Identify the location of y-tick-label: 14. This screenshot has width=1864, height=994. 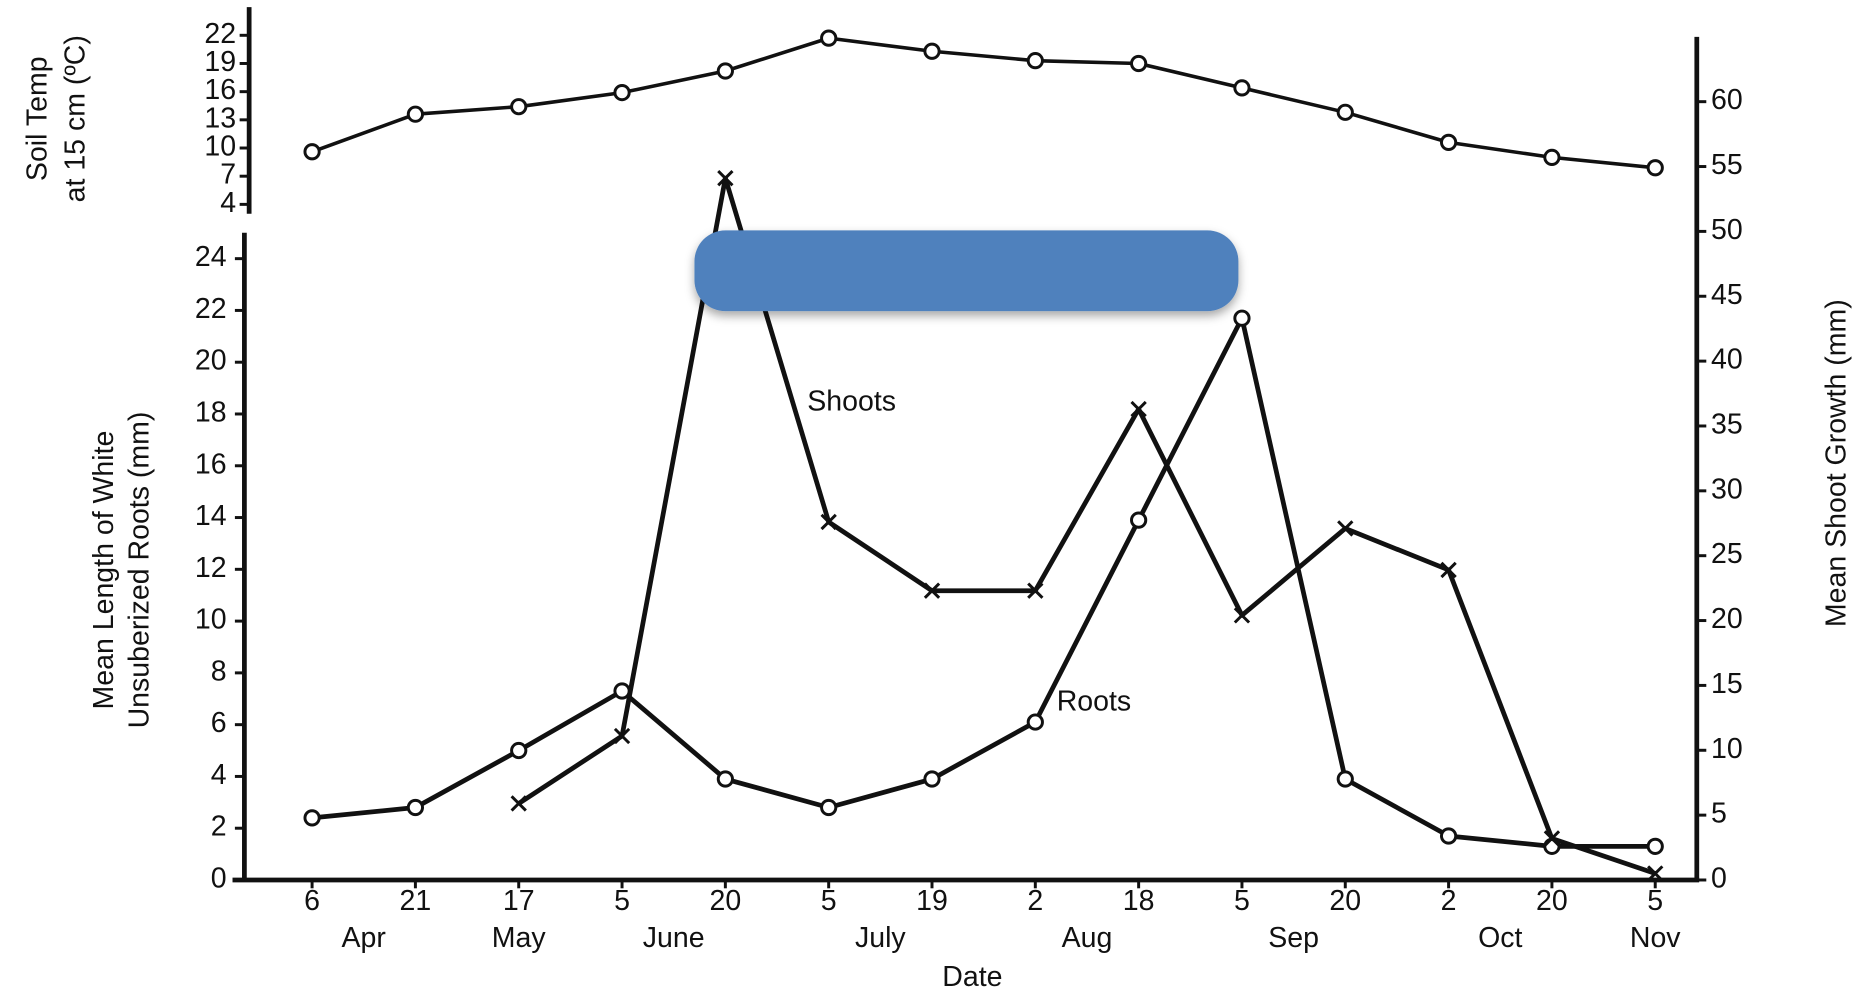
(211, 516).